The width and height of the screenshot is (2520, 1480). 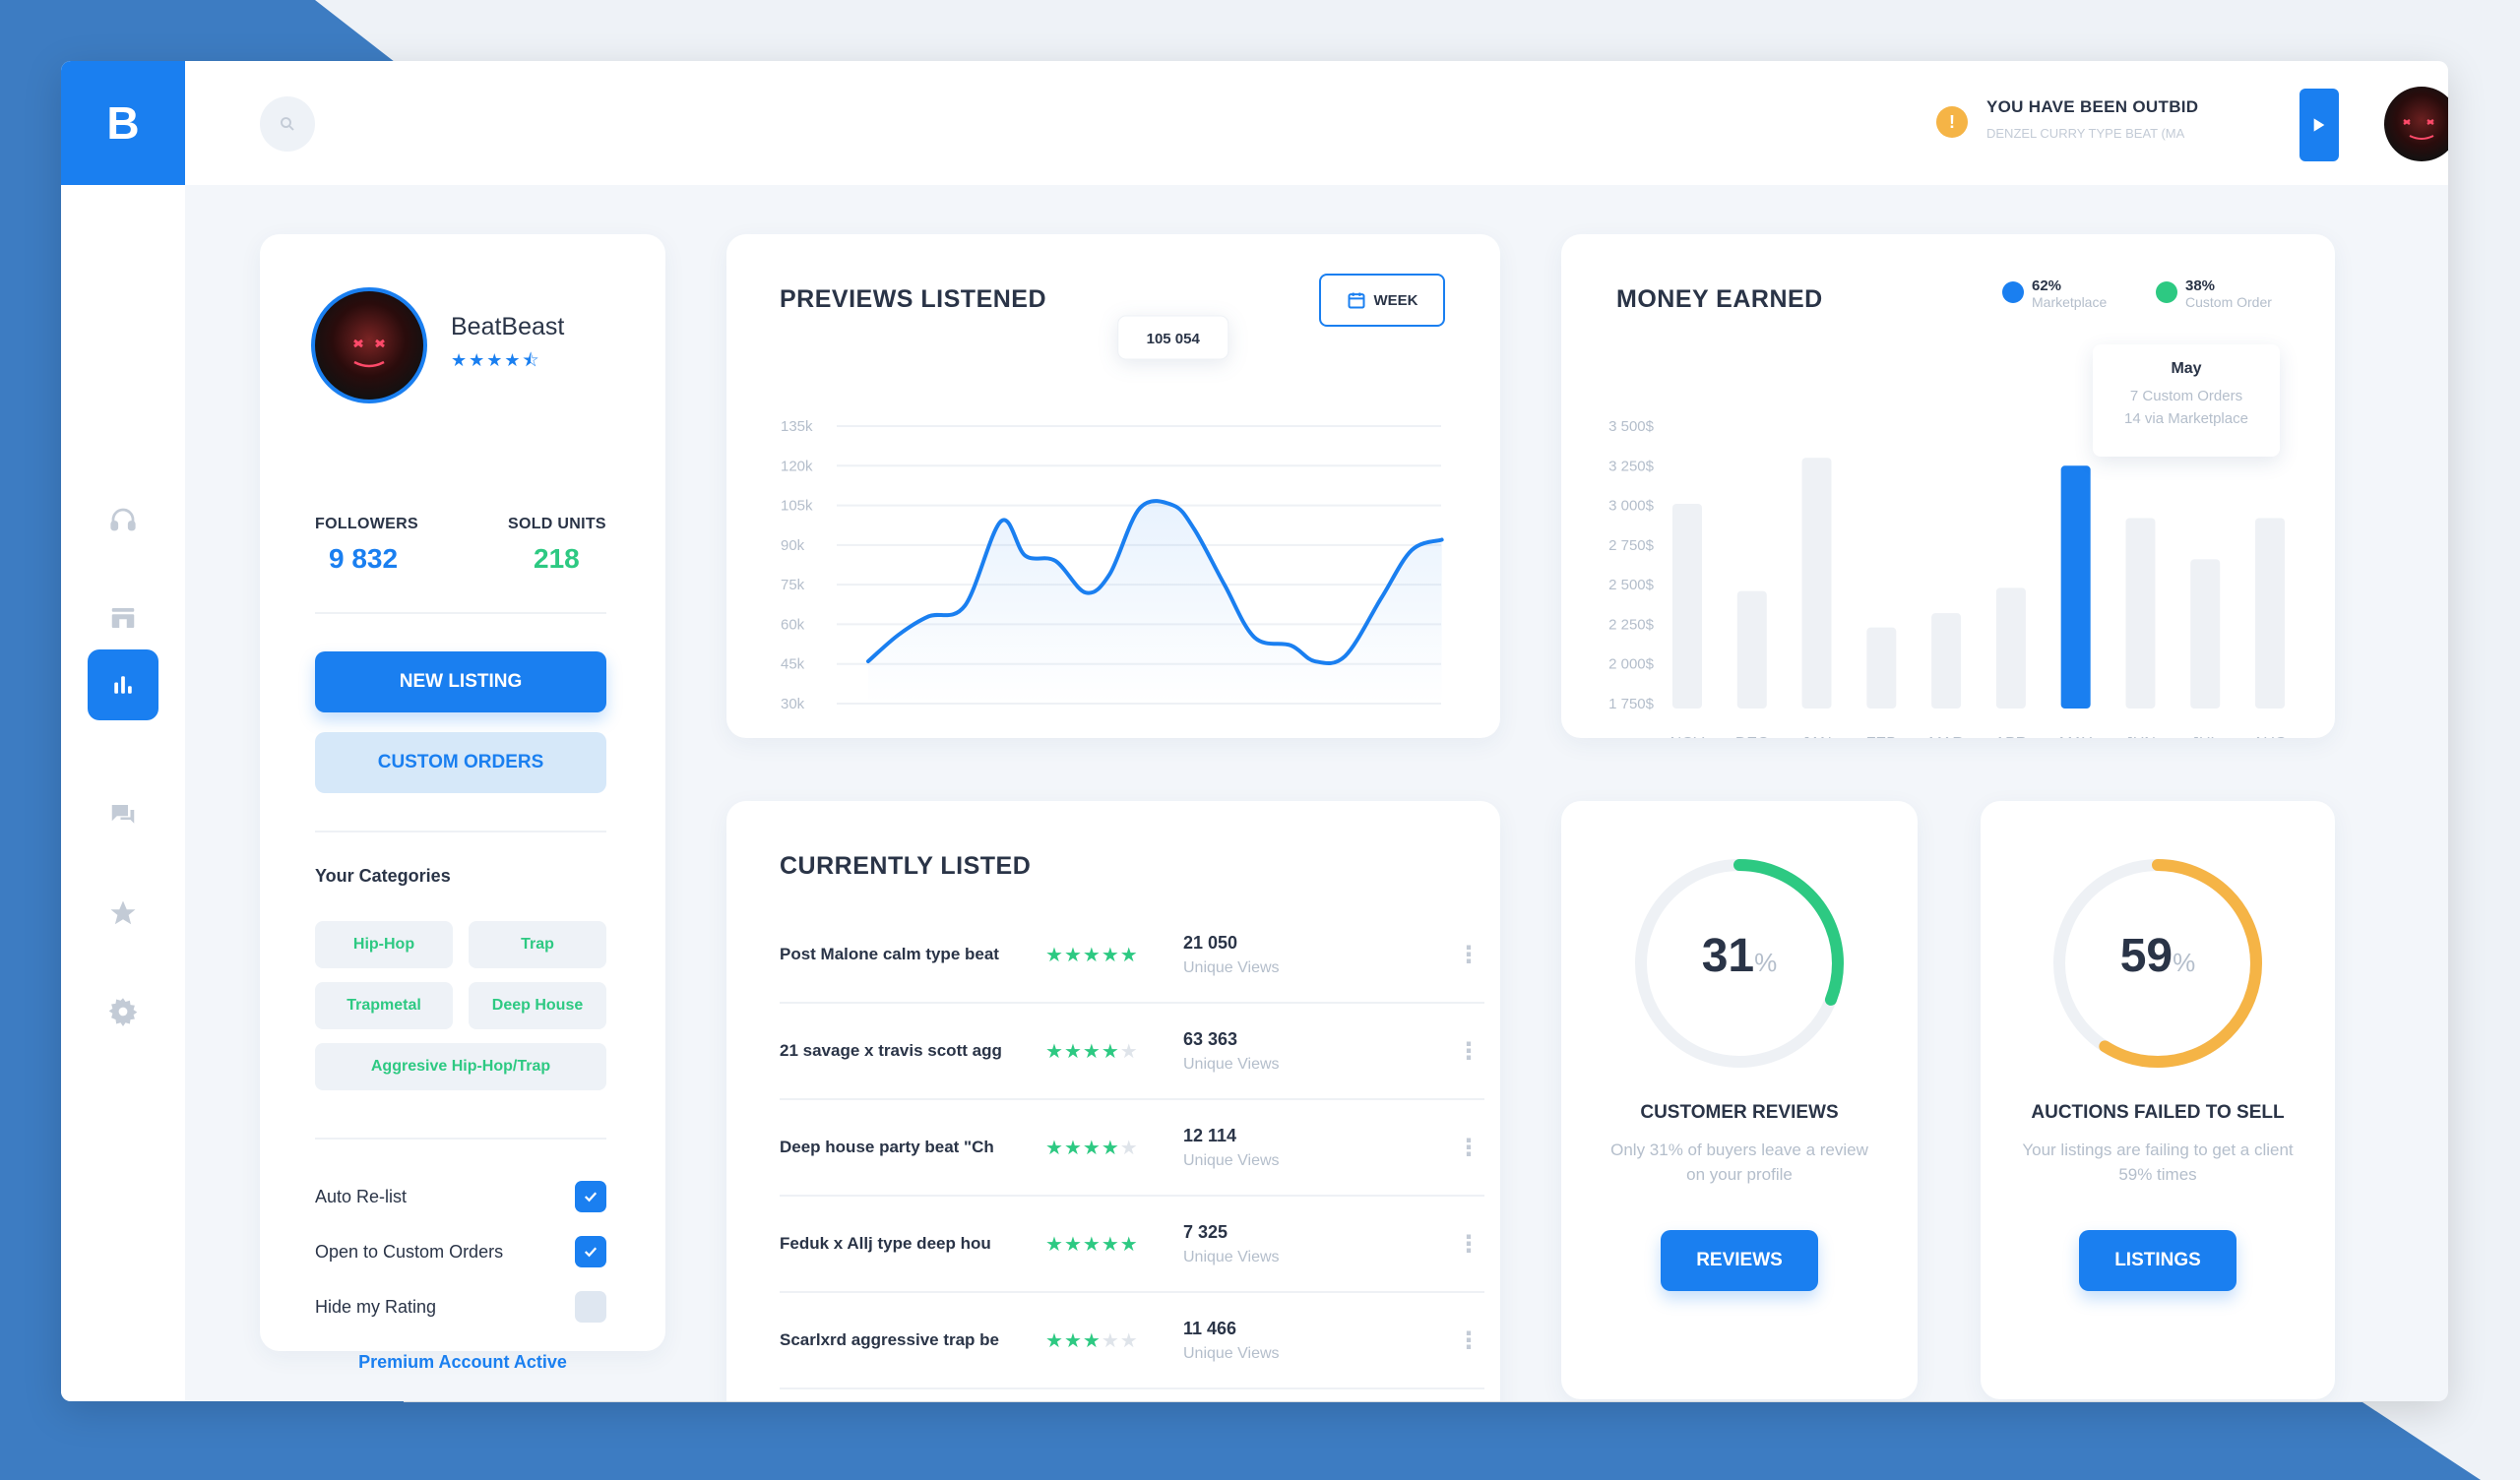 I want to click on listing-views: 7 325 Unique Views, so click(x=1281, y=1244).